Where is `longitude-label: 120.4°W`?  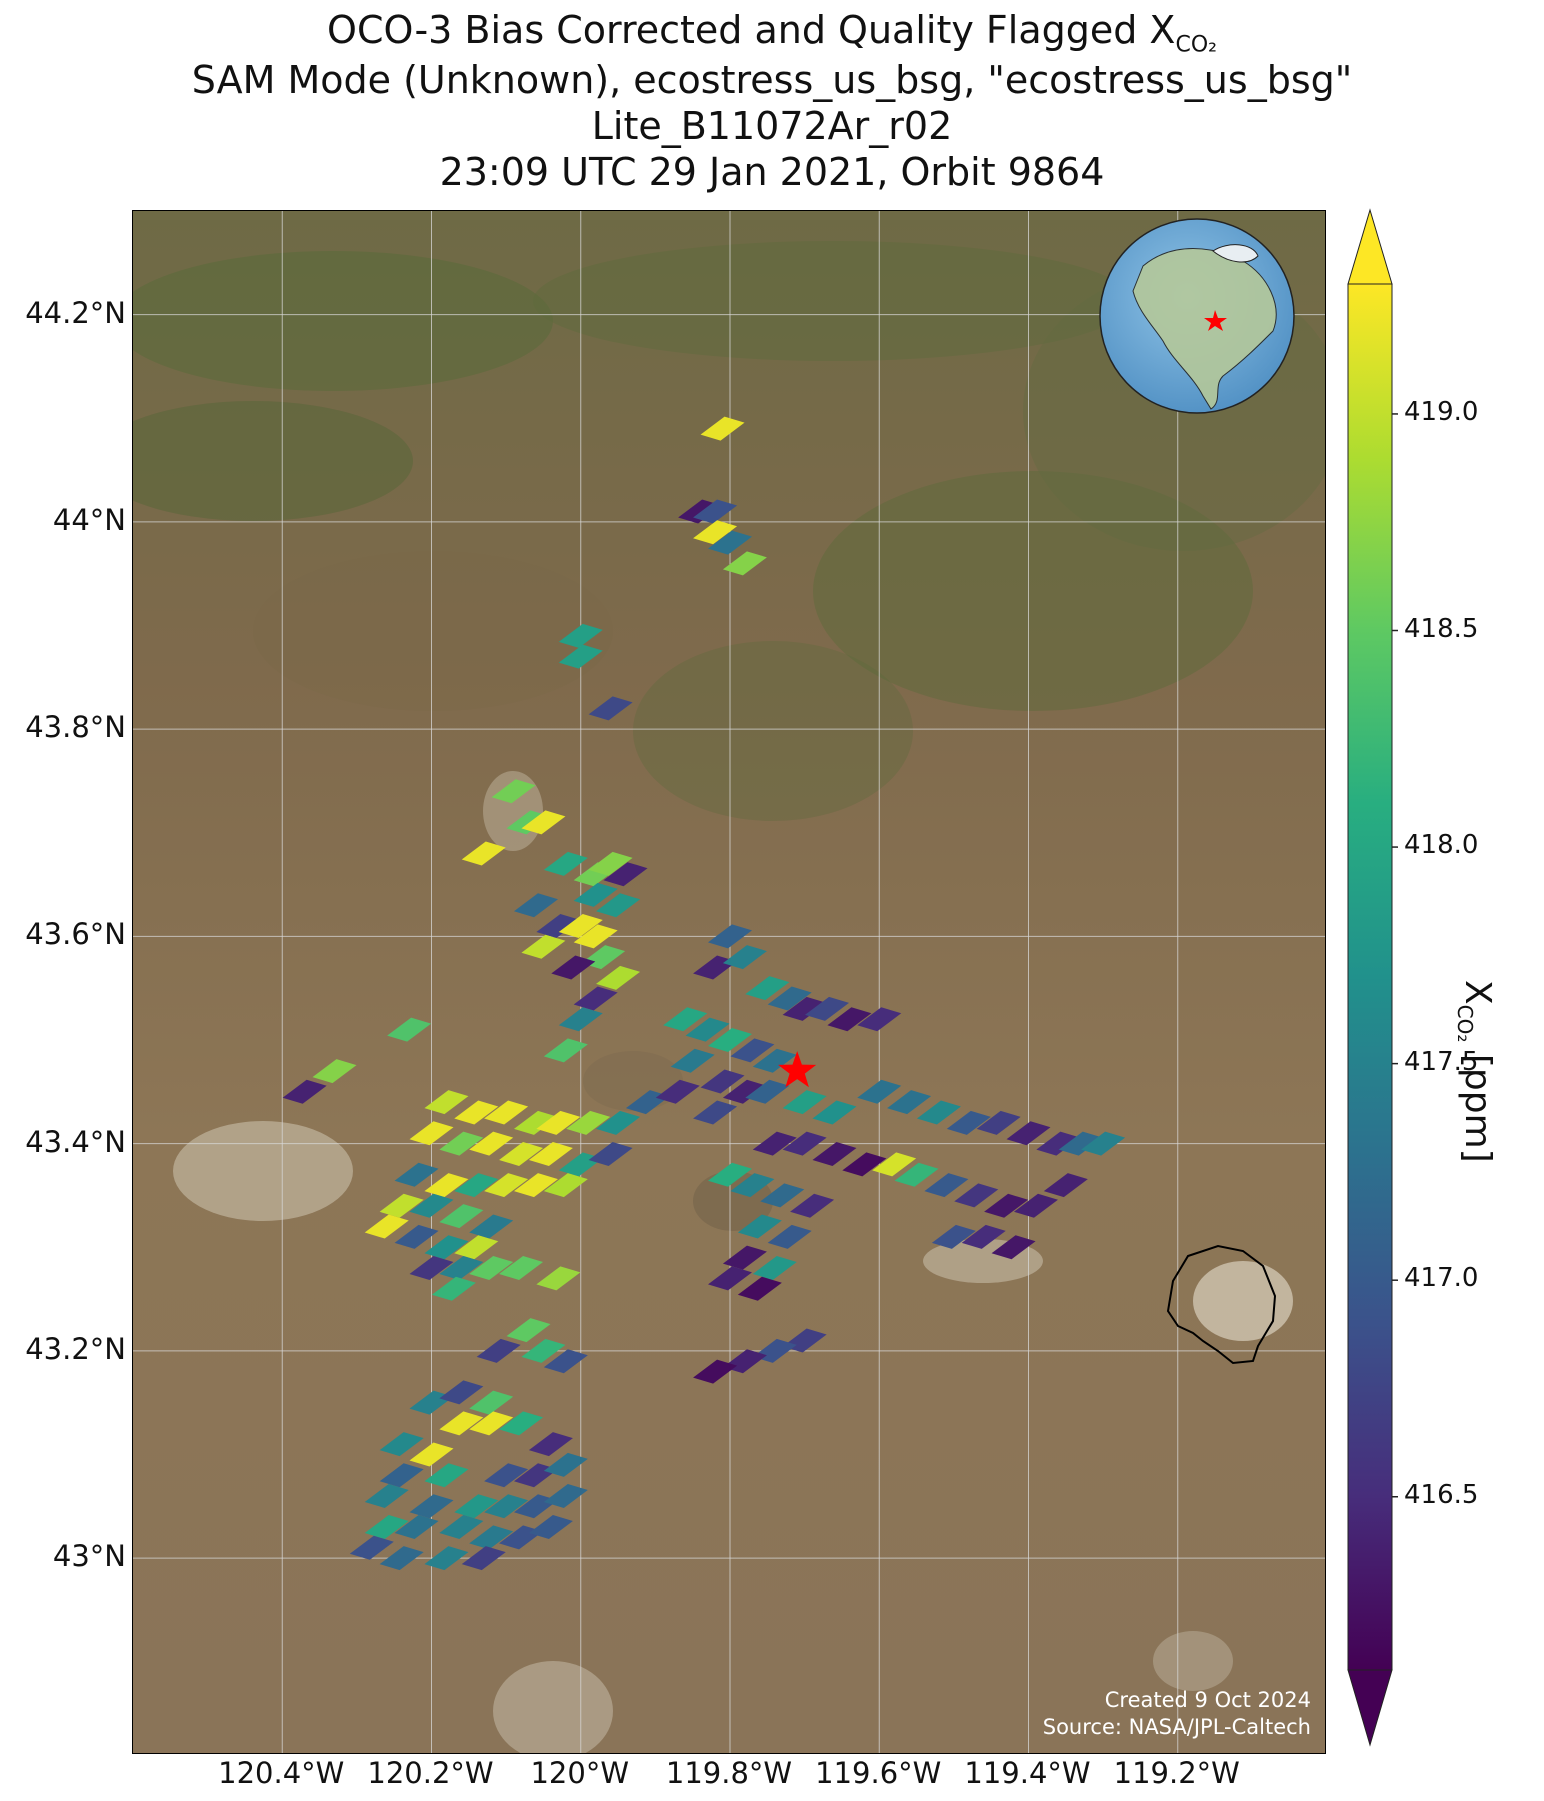 longitude-label: 120.4°W is located at coordinates (281, 1773).